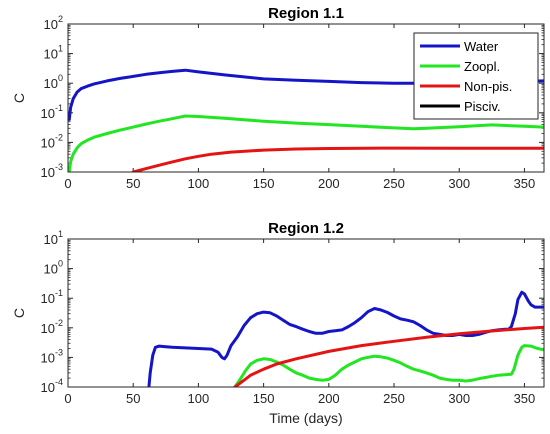  I want to click on y-tick-label: 10⁻⁴, so click(52, 386).